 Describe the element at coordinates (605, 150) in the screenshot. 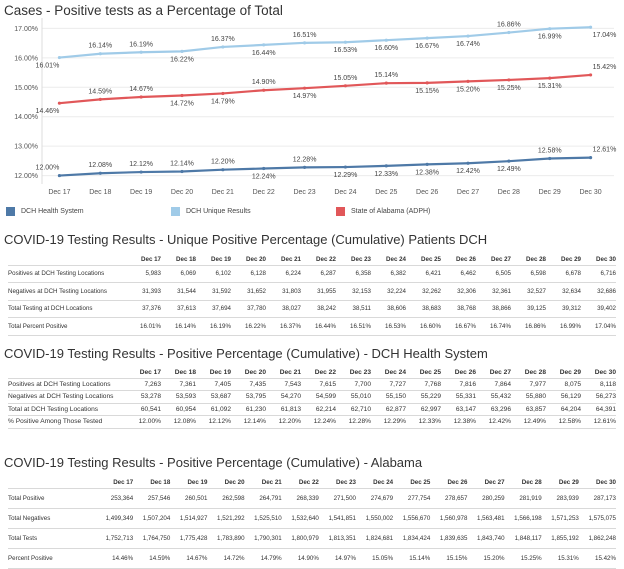

I see `data-label: 12.61%` at that location.